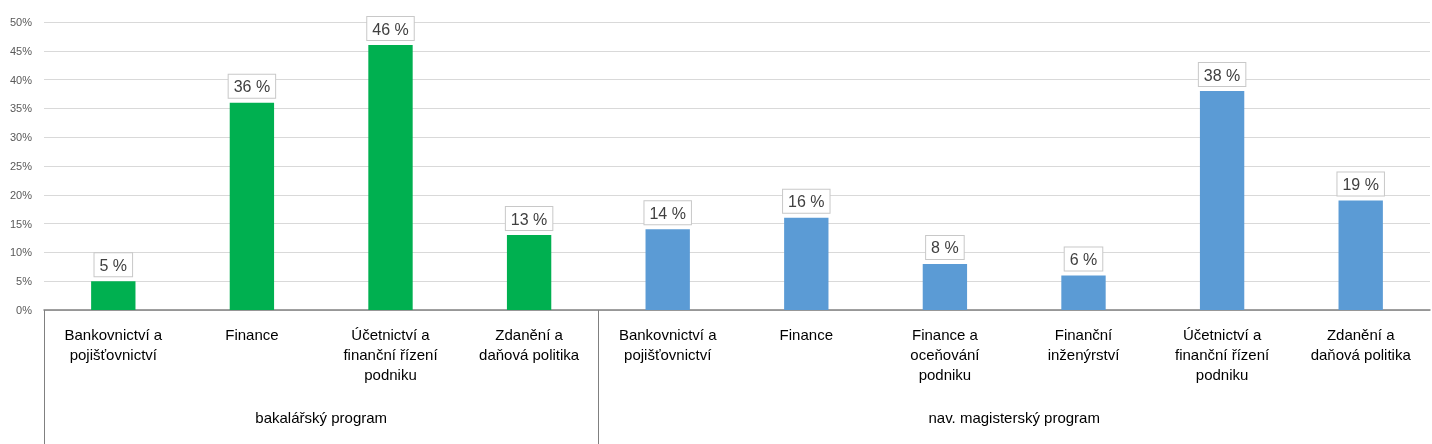 This screenshot has height=444, width=1432. What do you see at coordinates (24, 310) in the screenshot?
I see `y-tick-label: 0%` at bounding box center [24, 310].